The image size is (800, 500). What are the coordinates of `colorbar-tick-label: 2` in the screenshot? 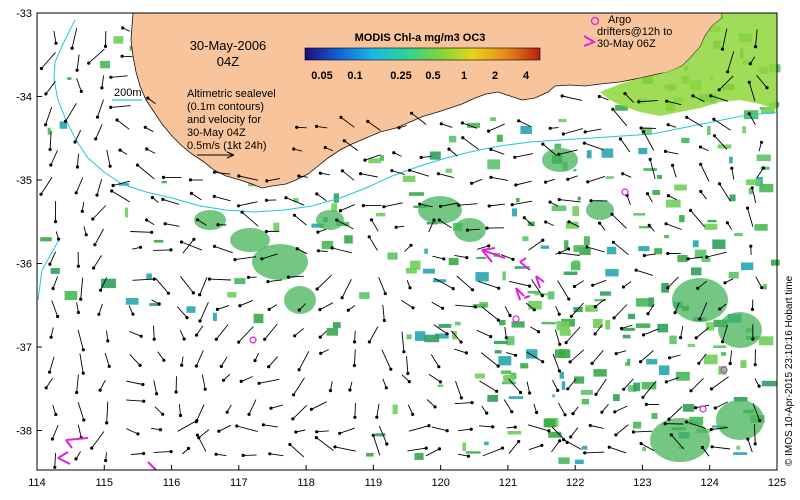 It's located at (495, 76).